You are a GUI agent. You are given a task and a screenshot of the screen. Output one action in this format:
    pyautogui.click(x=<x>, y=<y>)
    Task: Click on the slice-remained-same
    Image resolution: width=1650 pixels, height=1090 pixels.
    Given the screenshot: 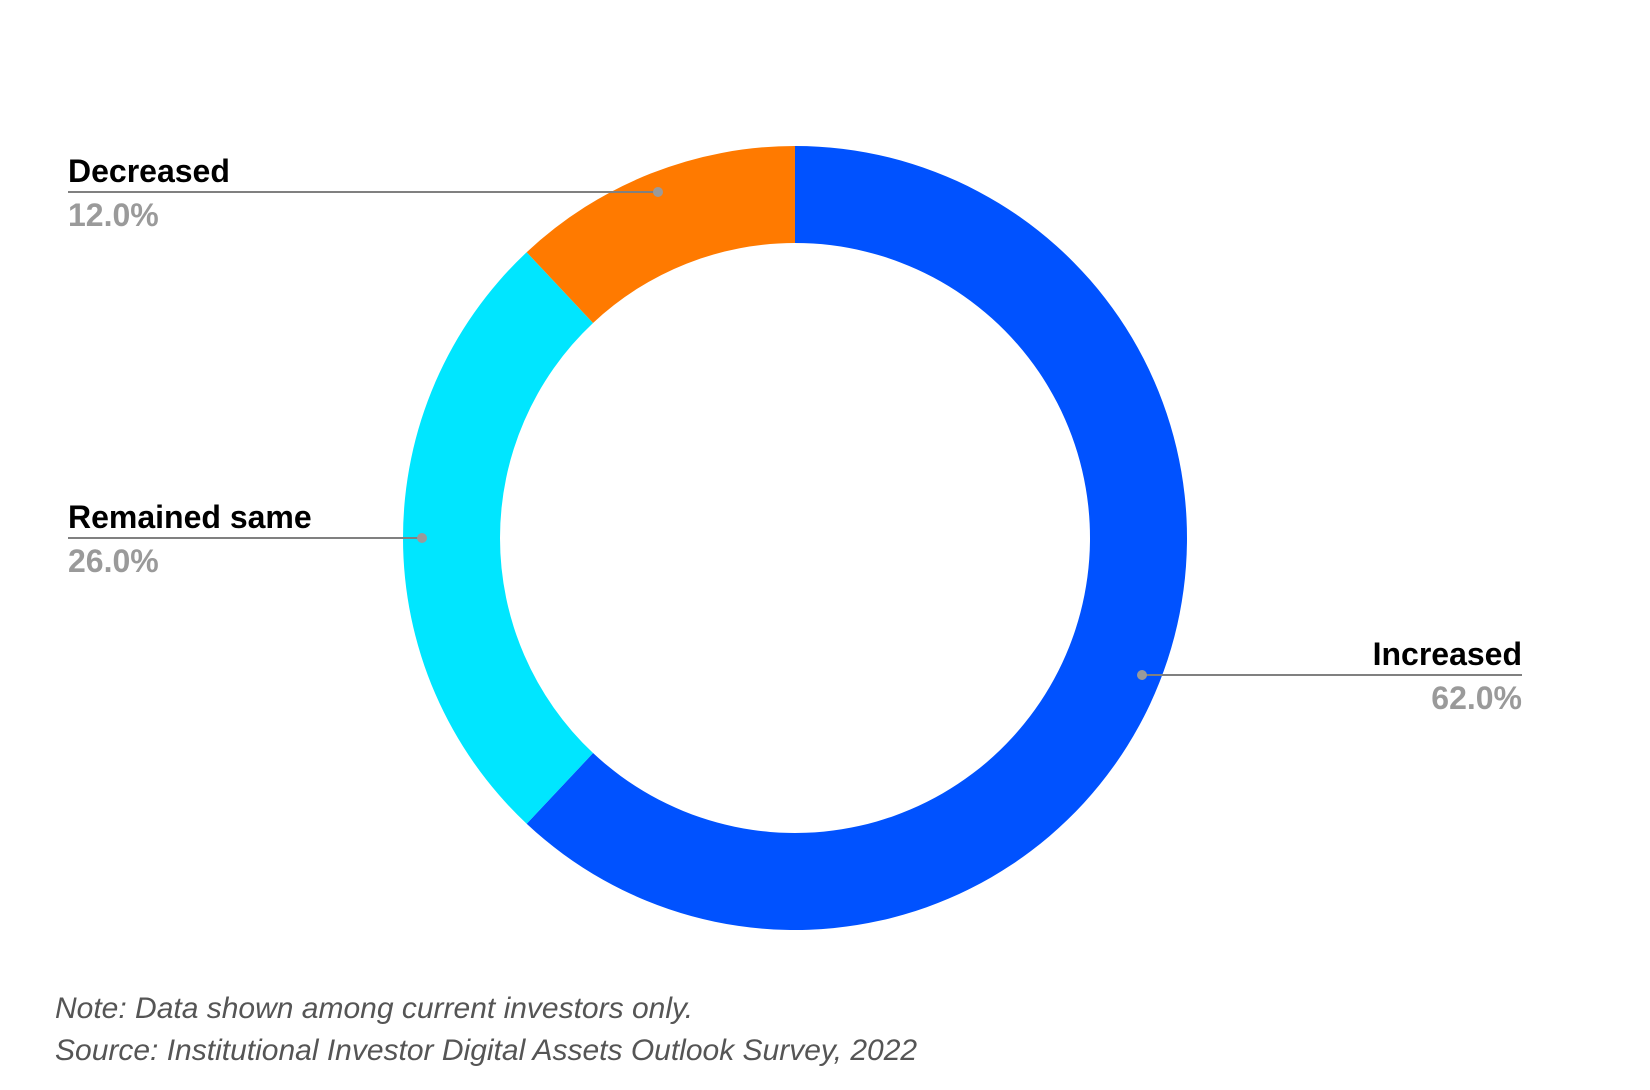 What is the action you would take?
    pyautogui.click(x=498, y=538)
    